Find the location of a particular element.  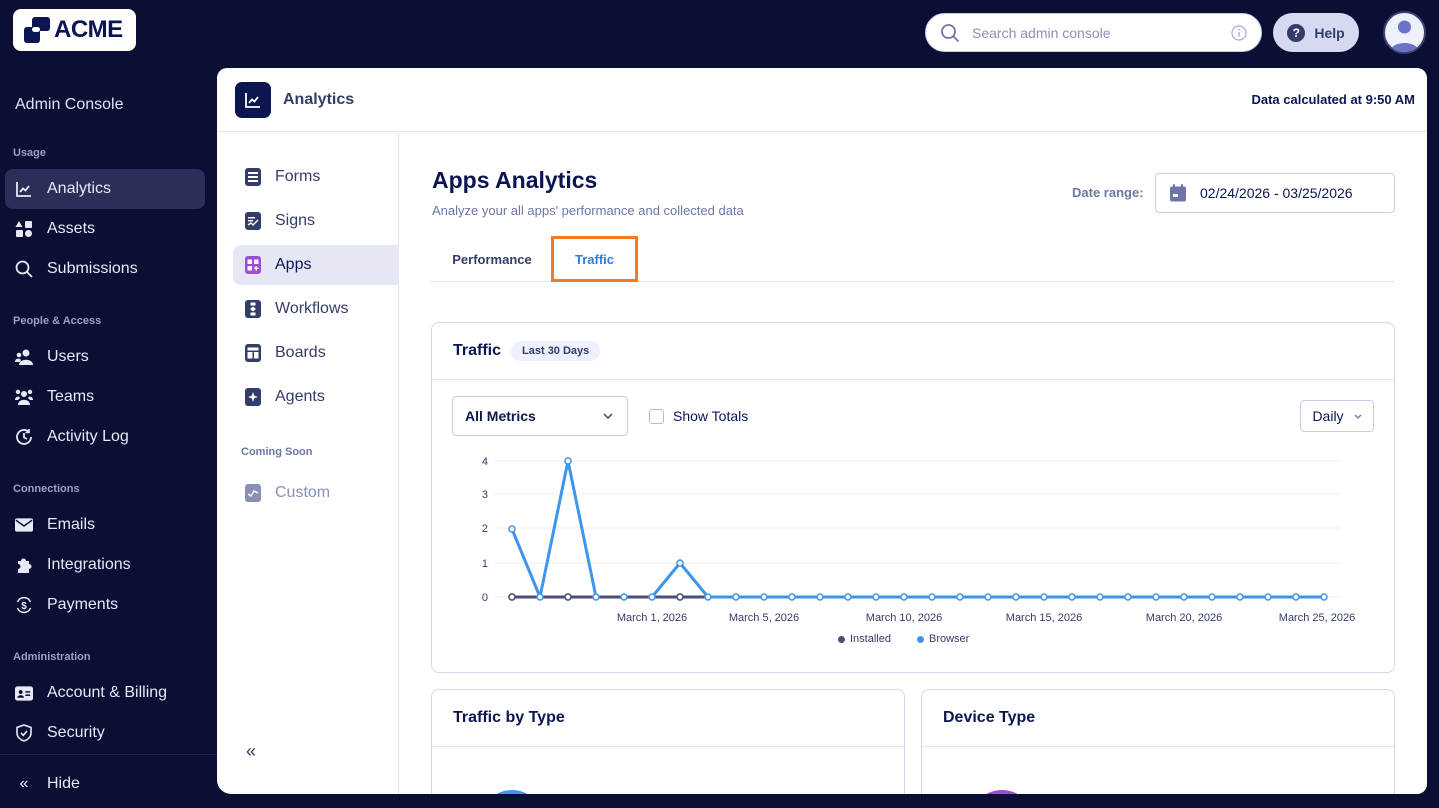

tab-performance: Performance is located at coordinates (492, 259).